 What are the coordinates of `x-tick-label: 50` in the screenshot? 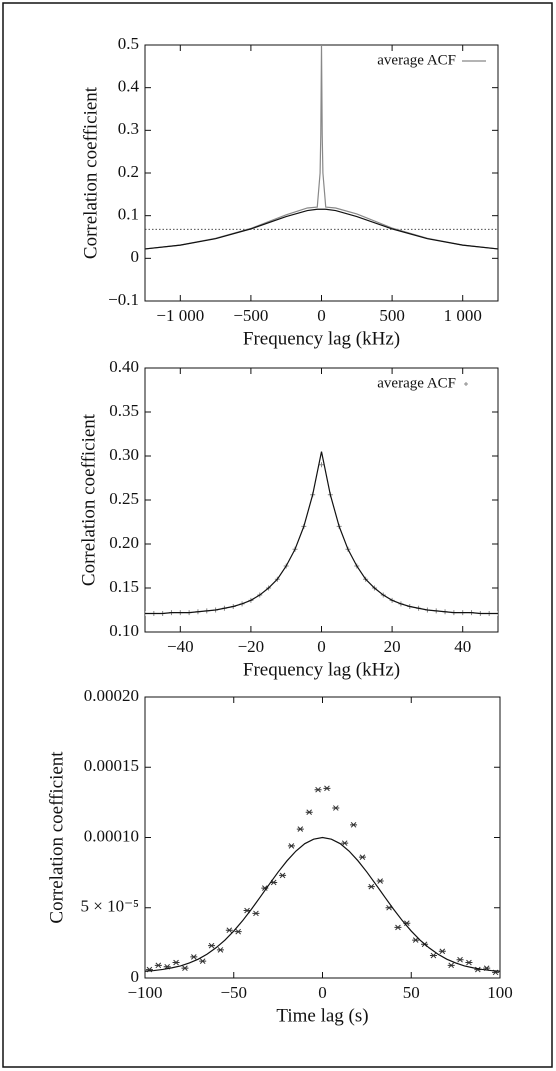 It's located at (411, 992).